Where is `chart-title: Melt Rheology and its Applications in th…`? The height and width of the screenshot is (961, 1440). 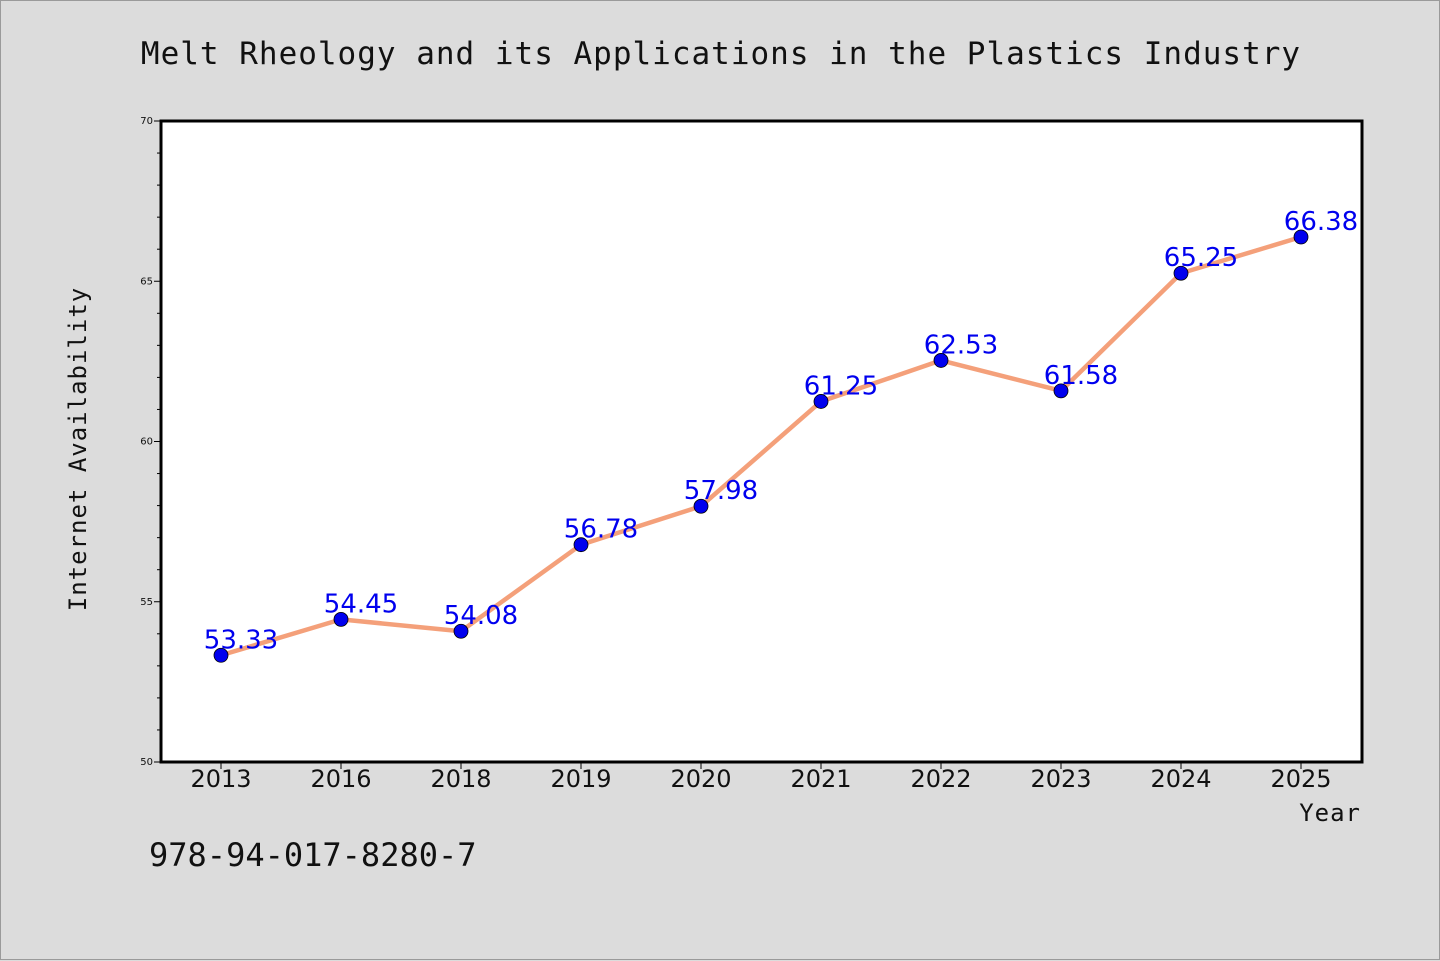
chart-title: Melt Rheology and its Applications in th… is located at coordinates (721, 54).